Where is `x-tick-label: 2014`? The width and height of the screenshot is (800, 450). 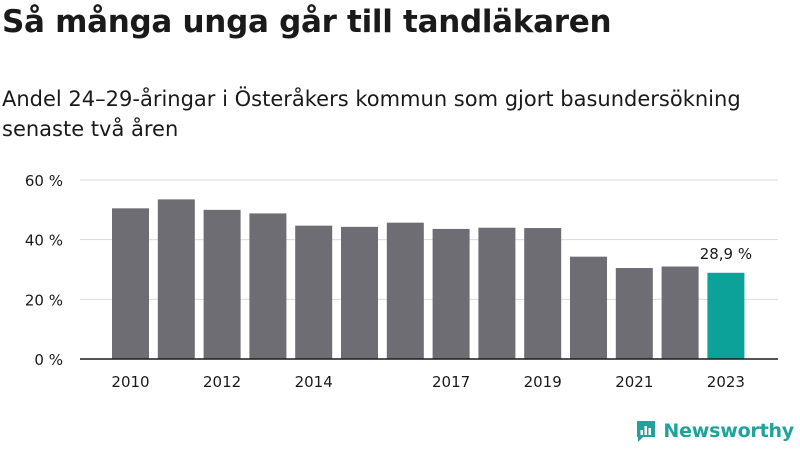
x-tick-label: 2014 is located at coordinates (314, 382).